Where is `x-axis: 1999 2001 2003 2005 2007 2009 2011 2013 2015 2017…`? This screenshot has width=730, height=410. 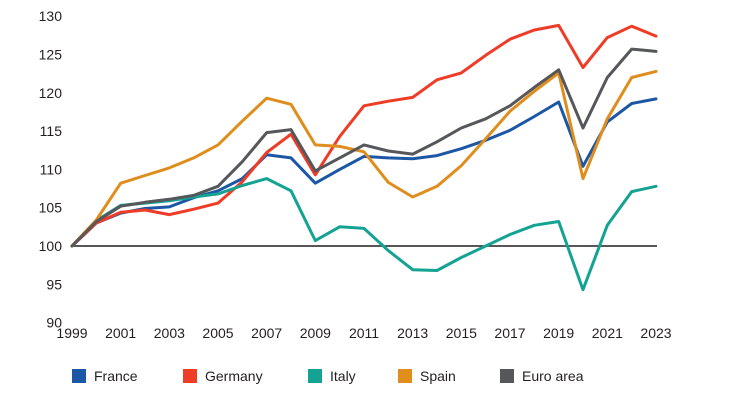
x-axis: 1999 2001 2003 2005 2007 2009 2011 2013 2015 2017… is located at coordinates (363, 333).